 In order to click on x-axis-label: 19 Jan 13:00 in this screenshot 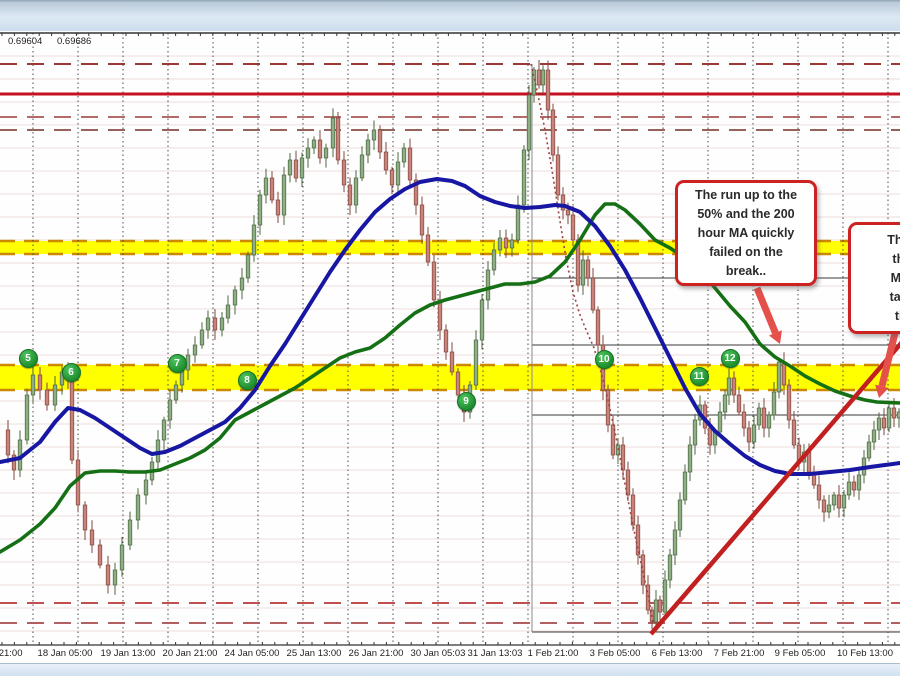, I will do `click(128, 653)`.